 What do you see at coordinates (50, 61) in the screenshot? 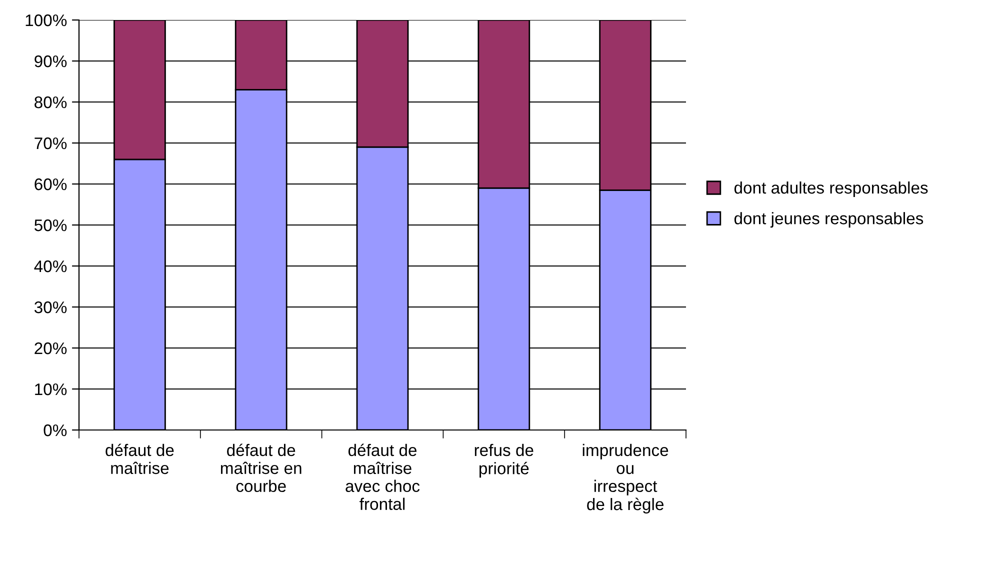
I see `y-tick-label: 90%` at bounding box center [50, 61].